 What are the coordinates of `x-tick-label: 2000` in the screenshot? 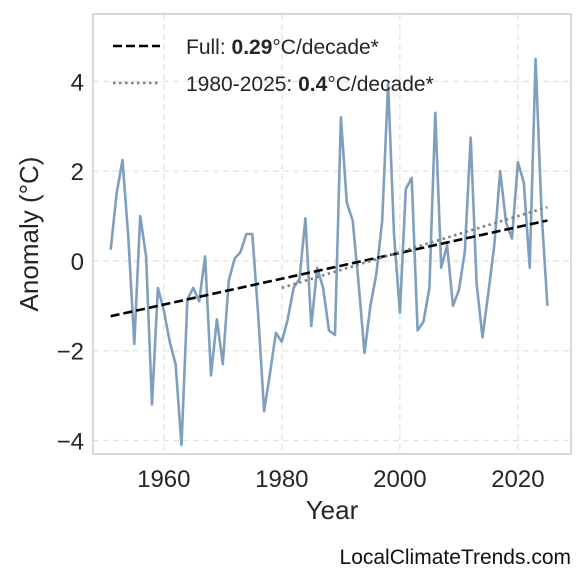 It's located at (399, 479).